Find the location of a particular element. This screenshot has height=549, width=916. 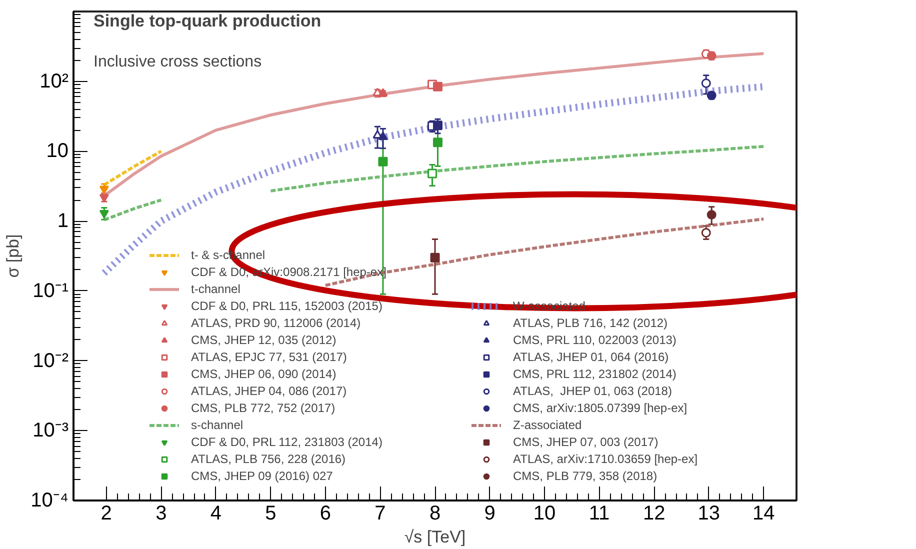

x-tick-label: 10 is located at coordinates (544, 513).